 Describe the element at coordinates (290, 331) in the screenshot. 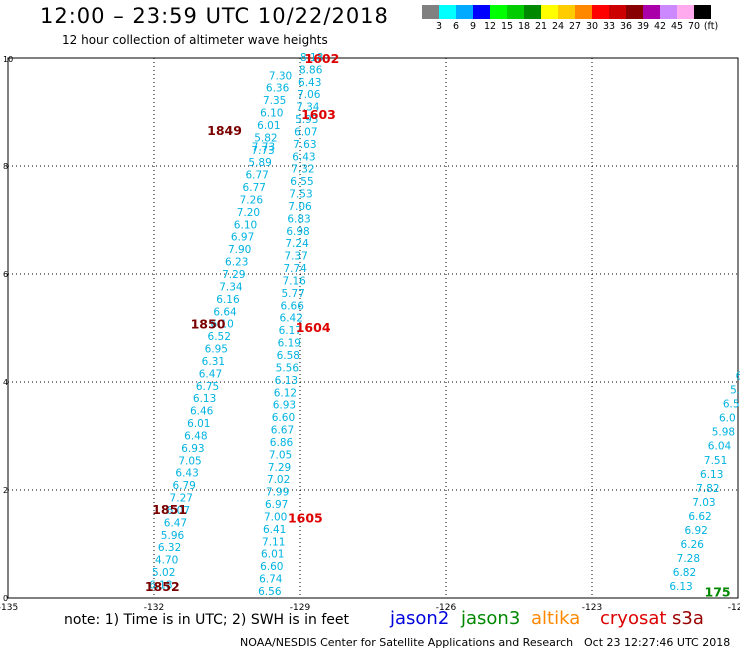

I see `wave-height-value: 6.17` at that location.